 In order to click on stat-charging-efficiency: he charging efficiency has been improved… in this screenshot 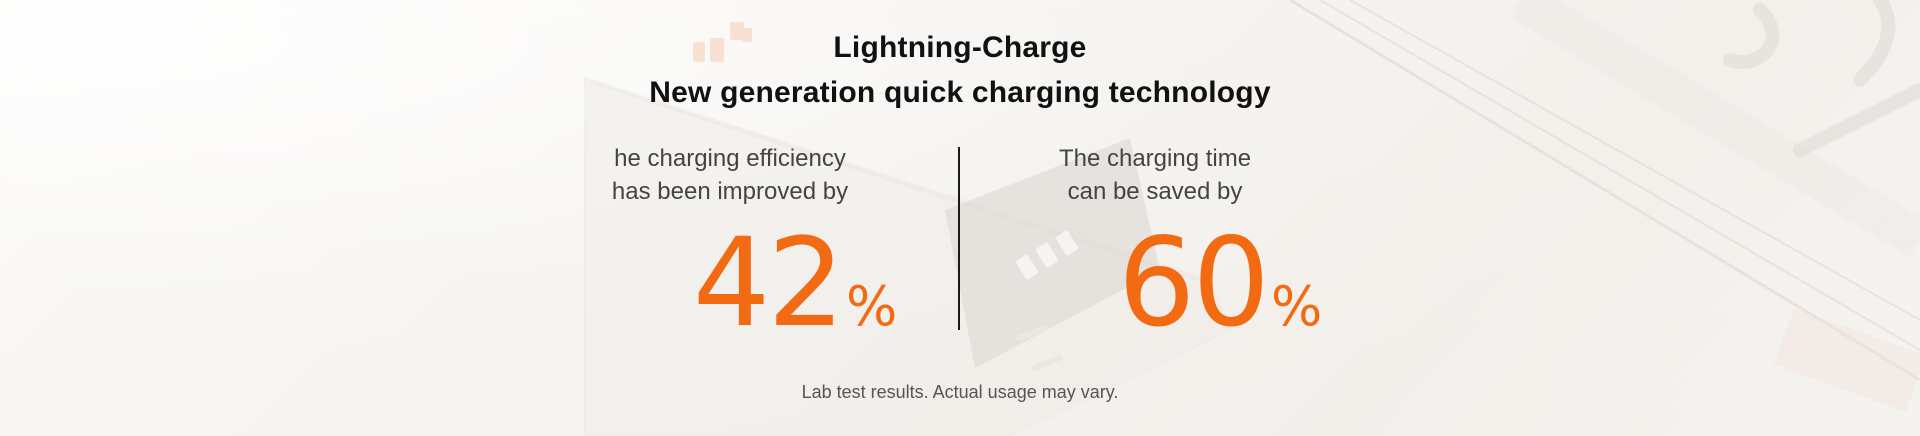, I will do `click(730, 245)`.